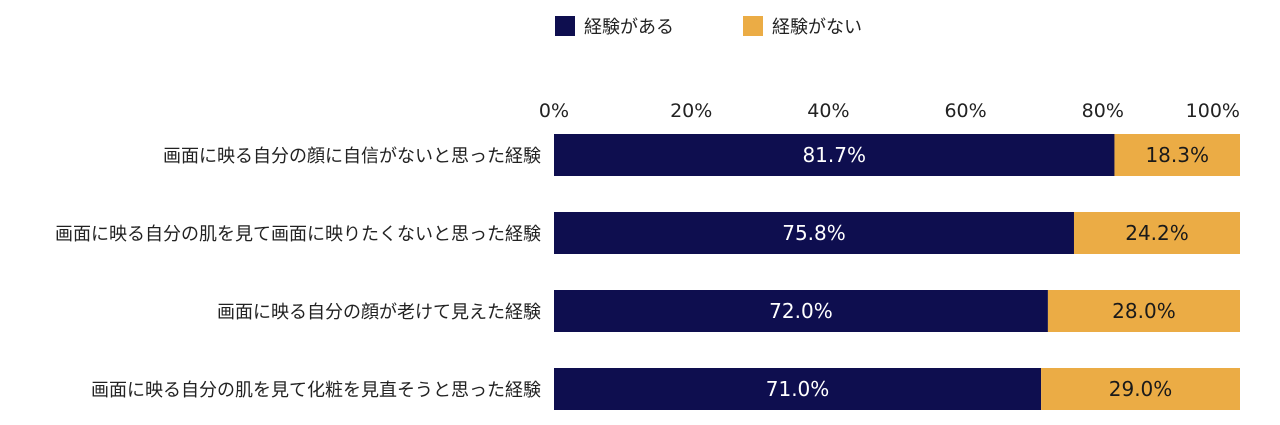  I want to click on data-label-1-1: 24.2%, so click(1157, 233).